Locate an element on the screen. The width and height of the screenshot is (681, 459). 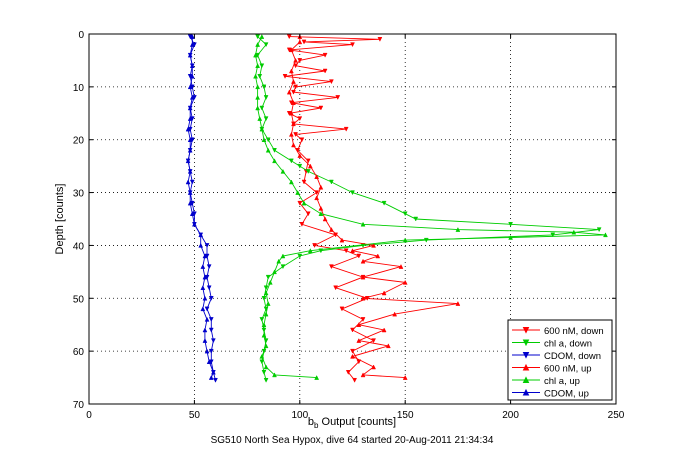
y-axis-label: Depth [counts] is located at coordinates (60, 219).